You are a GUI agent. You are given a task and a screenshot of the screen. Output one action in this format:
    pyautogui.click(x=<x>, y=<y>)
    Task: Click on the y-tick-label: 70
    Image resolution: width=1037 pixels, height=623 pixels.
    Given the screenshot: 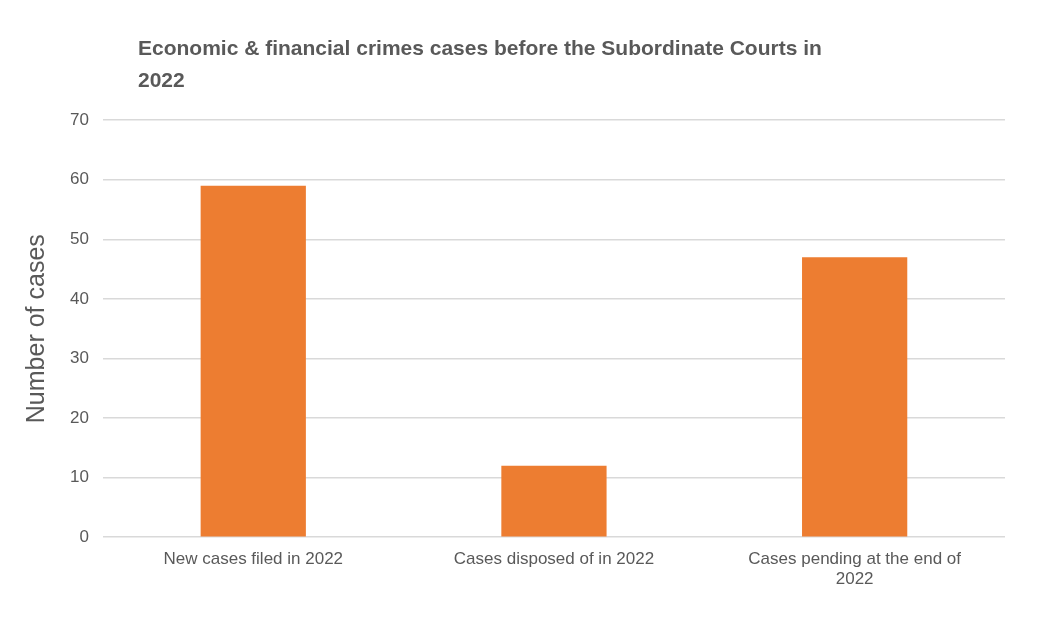 What is the action you would take?
    pyautogui.click(x=79, y=119)
    